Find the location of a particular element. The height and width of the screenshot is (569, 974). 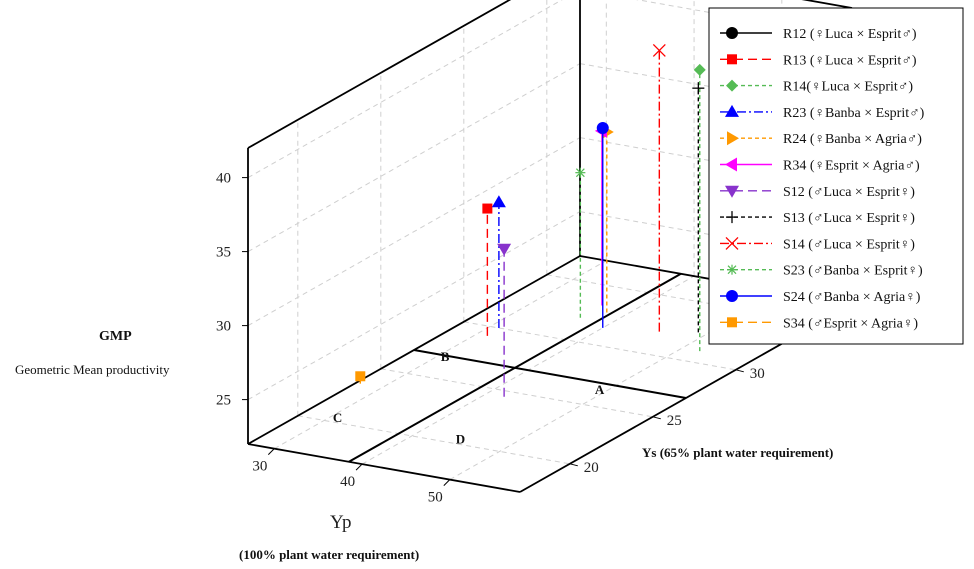

quadrant-label-a: A is located at coordinates (600, 389).